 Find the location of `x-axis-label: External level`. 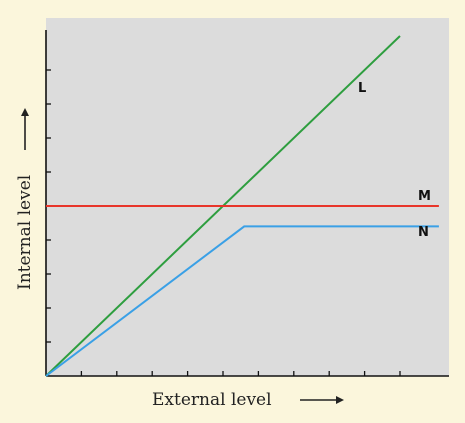

x-axis-label: External level is located at coordinates (212, 400).